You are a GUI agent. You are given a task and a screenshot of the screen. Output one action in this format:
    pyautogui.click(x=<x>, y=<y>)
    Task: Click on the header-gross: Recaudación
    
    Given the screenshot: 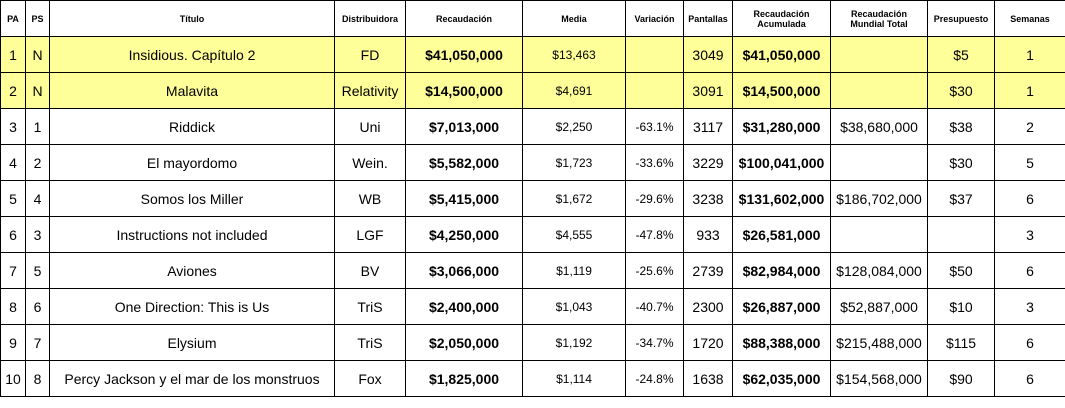 What is the action you would take?
    pyautogui.click(x=464, y=18)
    